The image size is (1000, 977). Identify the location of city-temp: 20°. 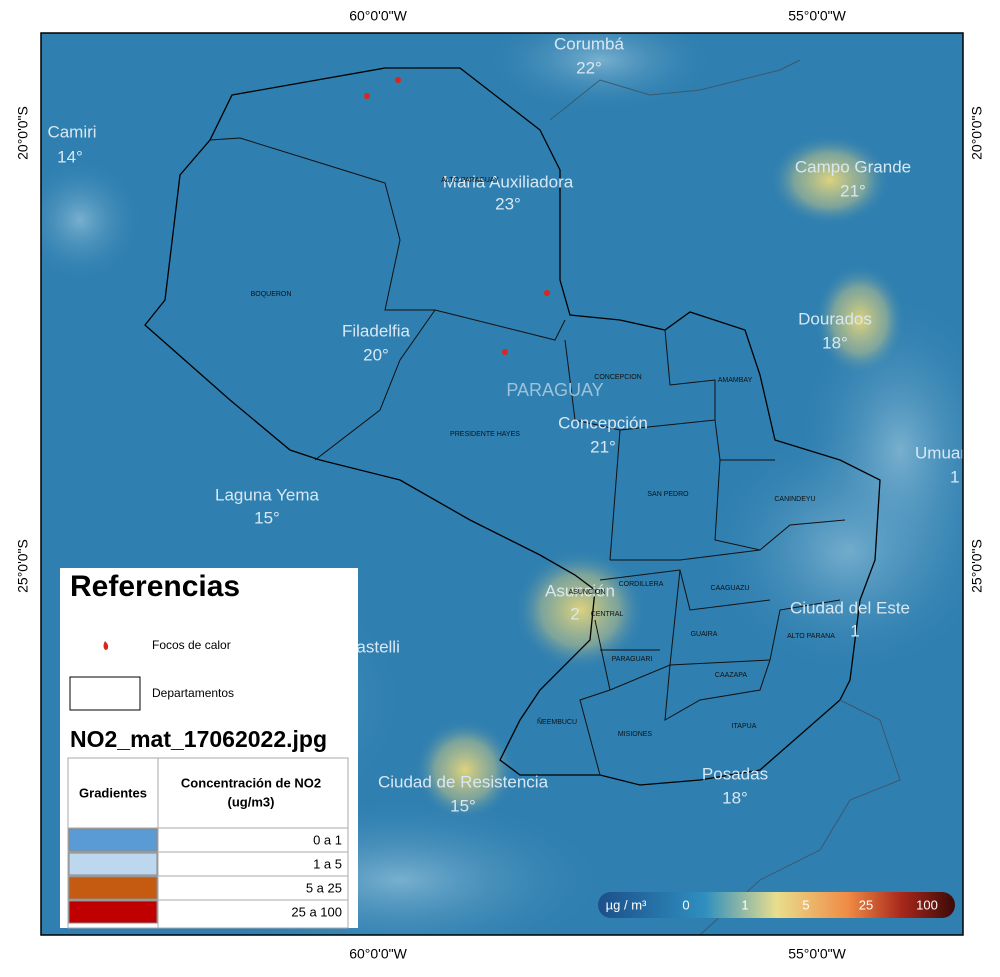
(376, 354).